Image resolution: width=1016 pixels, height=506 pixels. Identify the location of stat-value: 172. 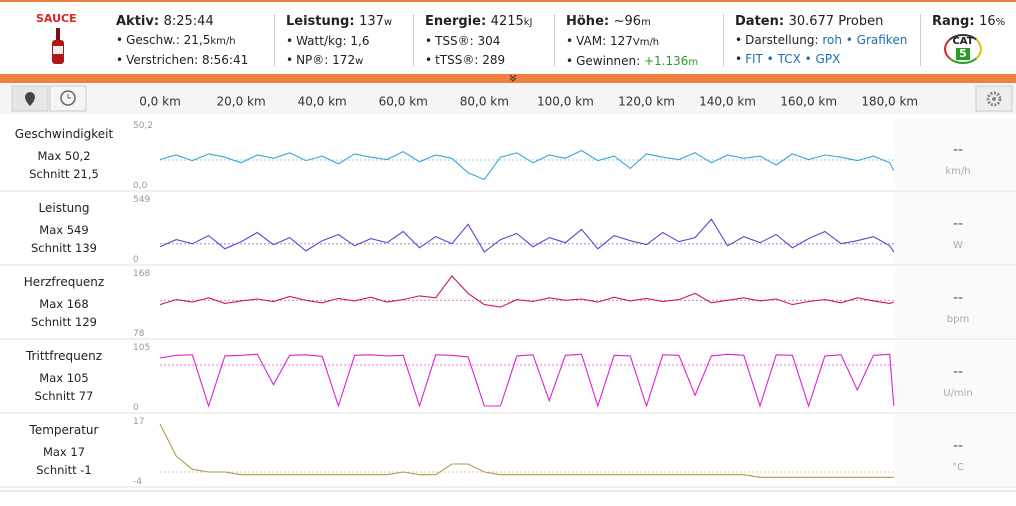
(344, 60).